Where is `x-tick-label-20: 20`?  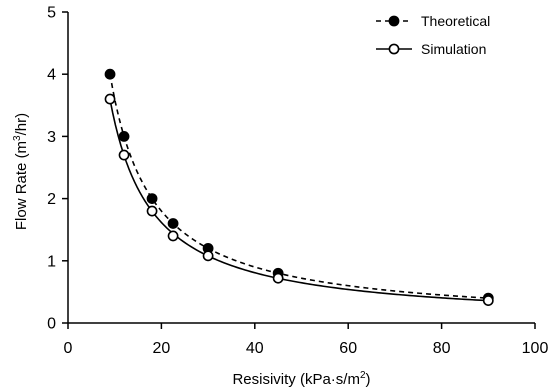 x-tick-label-20: 20 is located at coordinates (162, 348).